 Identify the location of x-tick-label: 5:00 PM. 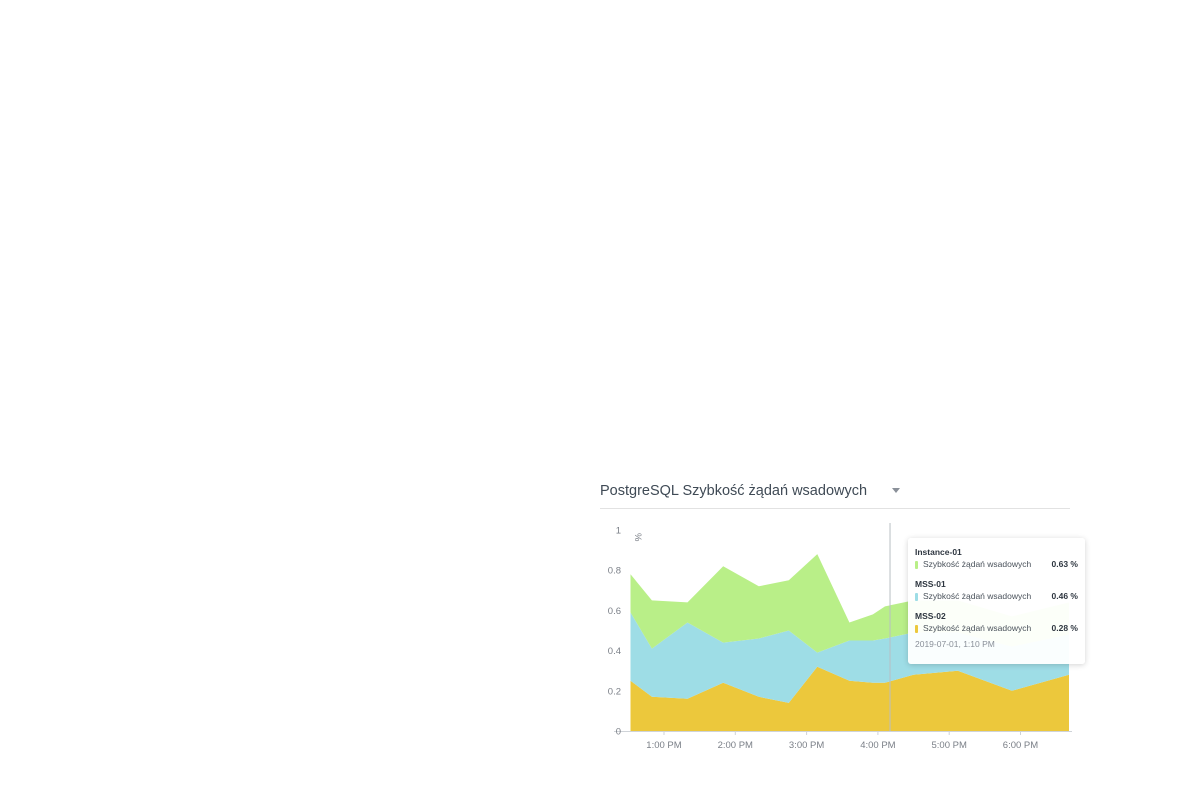
(949, 745).